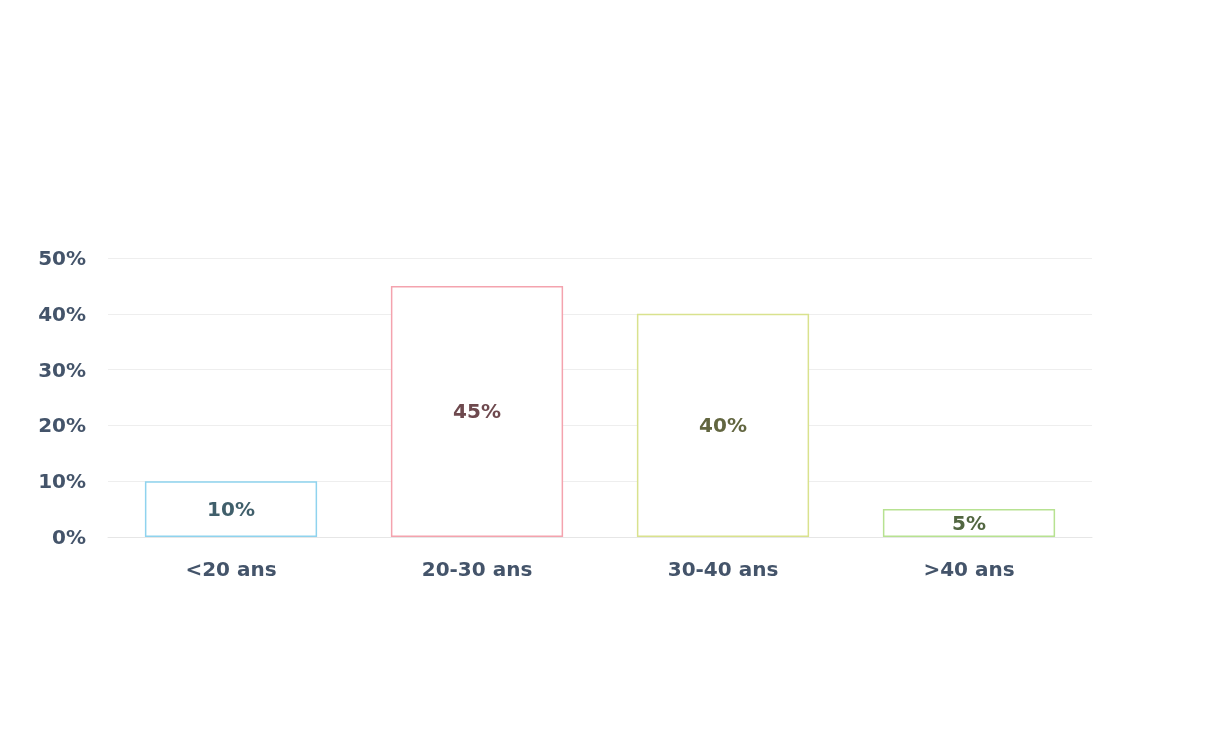 Image resolution: width=1205 pixels, height=749 pixels. What do you see at coordinates (969, 569) in the screenshot?
I see `x-tick-label: >40 ans` at bounding box center [969, 569].